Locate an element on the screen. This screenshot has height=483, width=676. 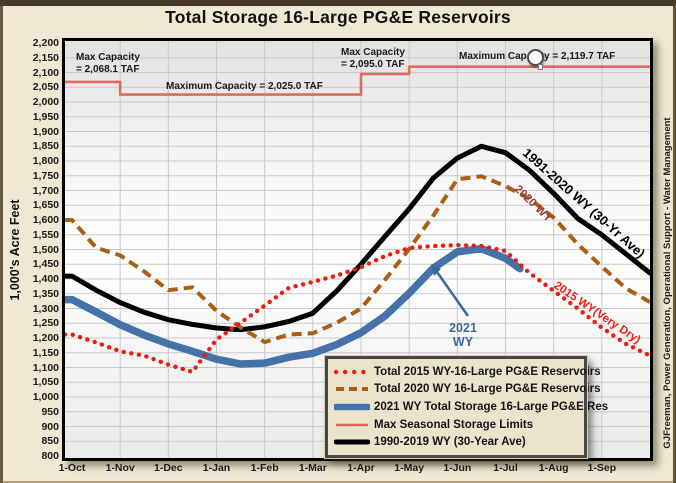
legend-item: Total 2020 WY 16-Large PG&E Reservoirs is located at coordinates (467, 390).